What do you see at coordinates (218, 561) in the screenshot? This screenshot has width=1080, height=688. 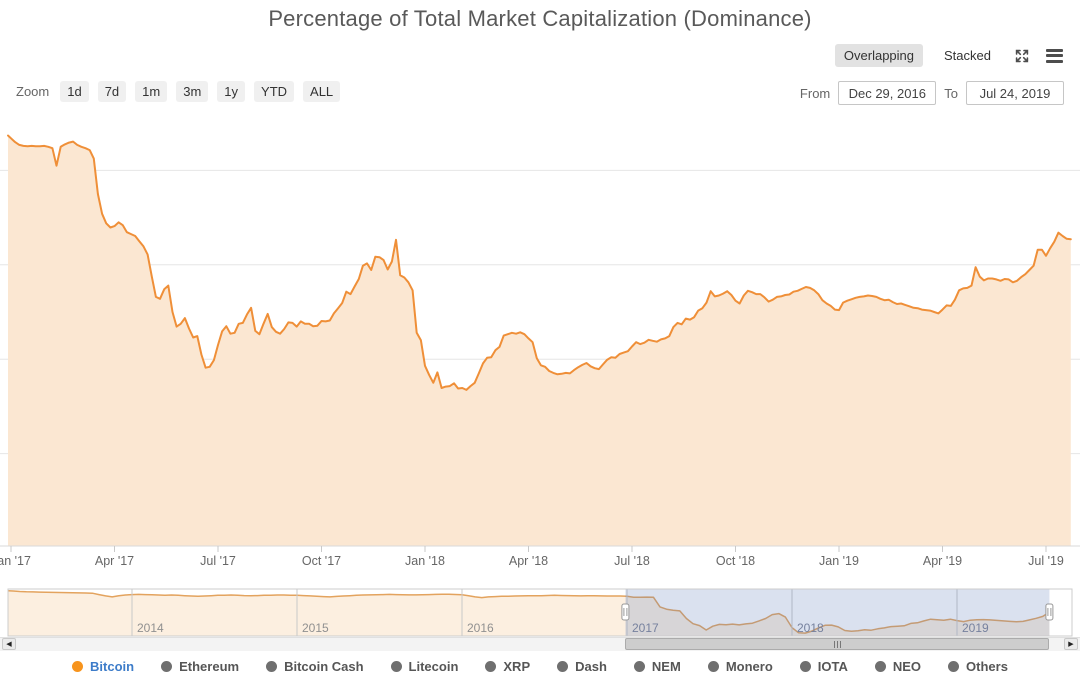 I see `x-axis-label: Jul '17` at bounding box center [218, 561].